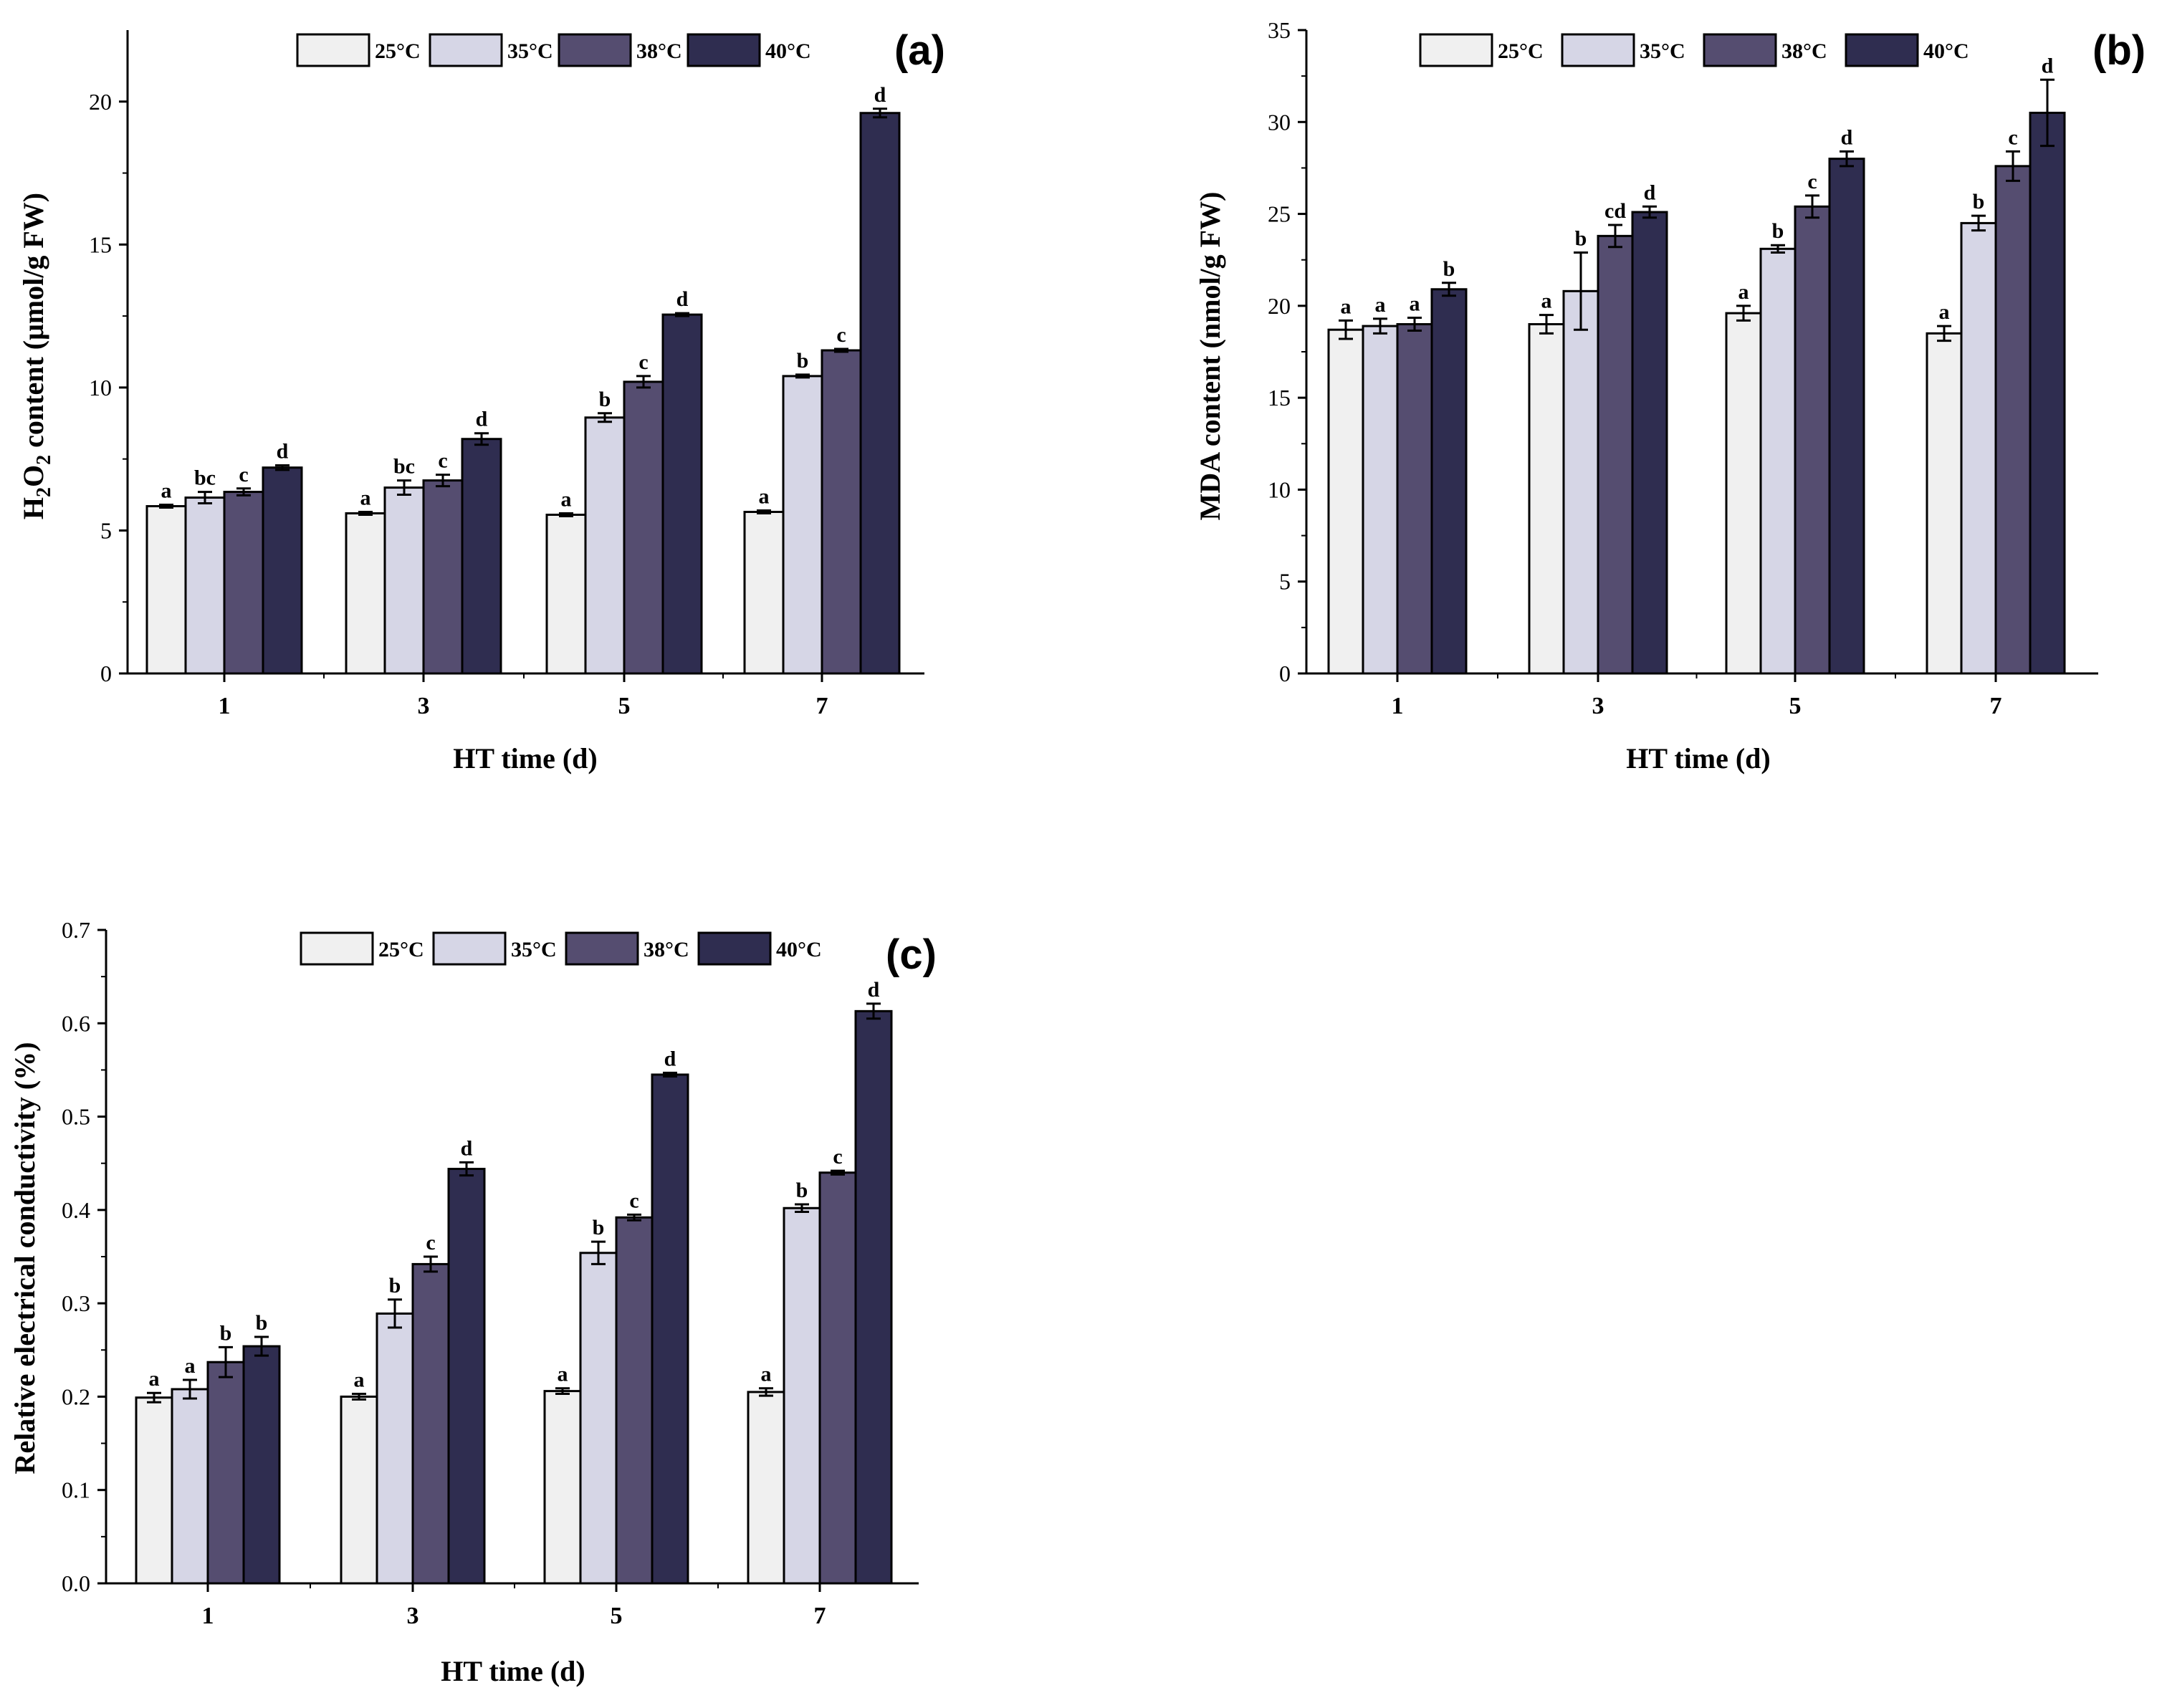 This screenshot has width=2162, height=1708. Describe the element at coordinates (424, 706) in the screenshot. I see `panel-a-x-tick-label: 3` at that location.